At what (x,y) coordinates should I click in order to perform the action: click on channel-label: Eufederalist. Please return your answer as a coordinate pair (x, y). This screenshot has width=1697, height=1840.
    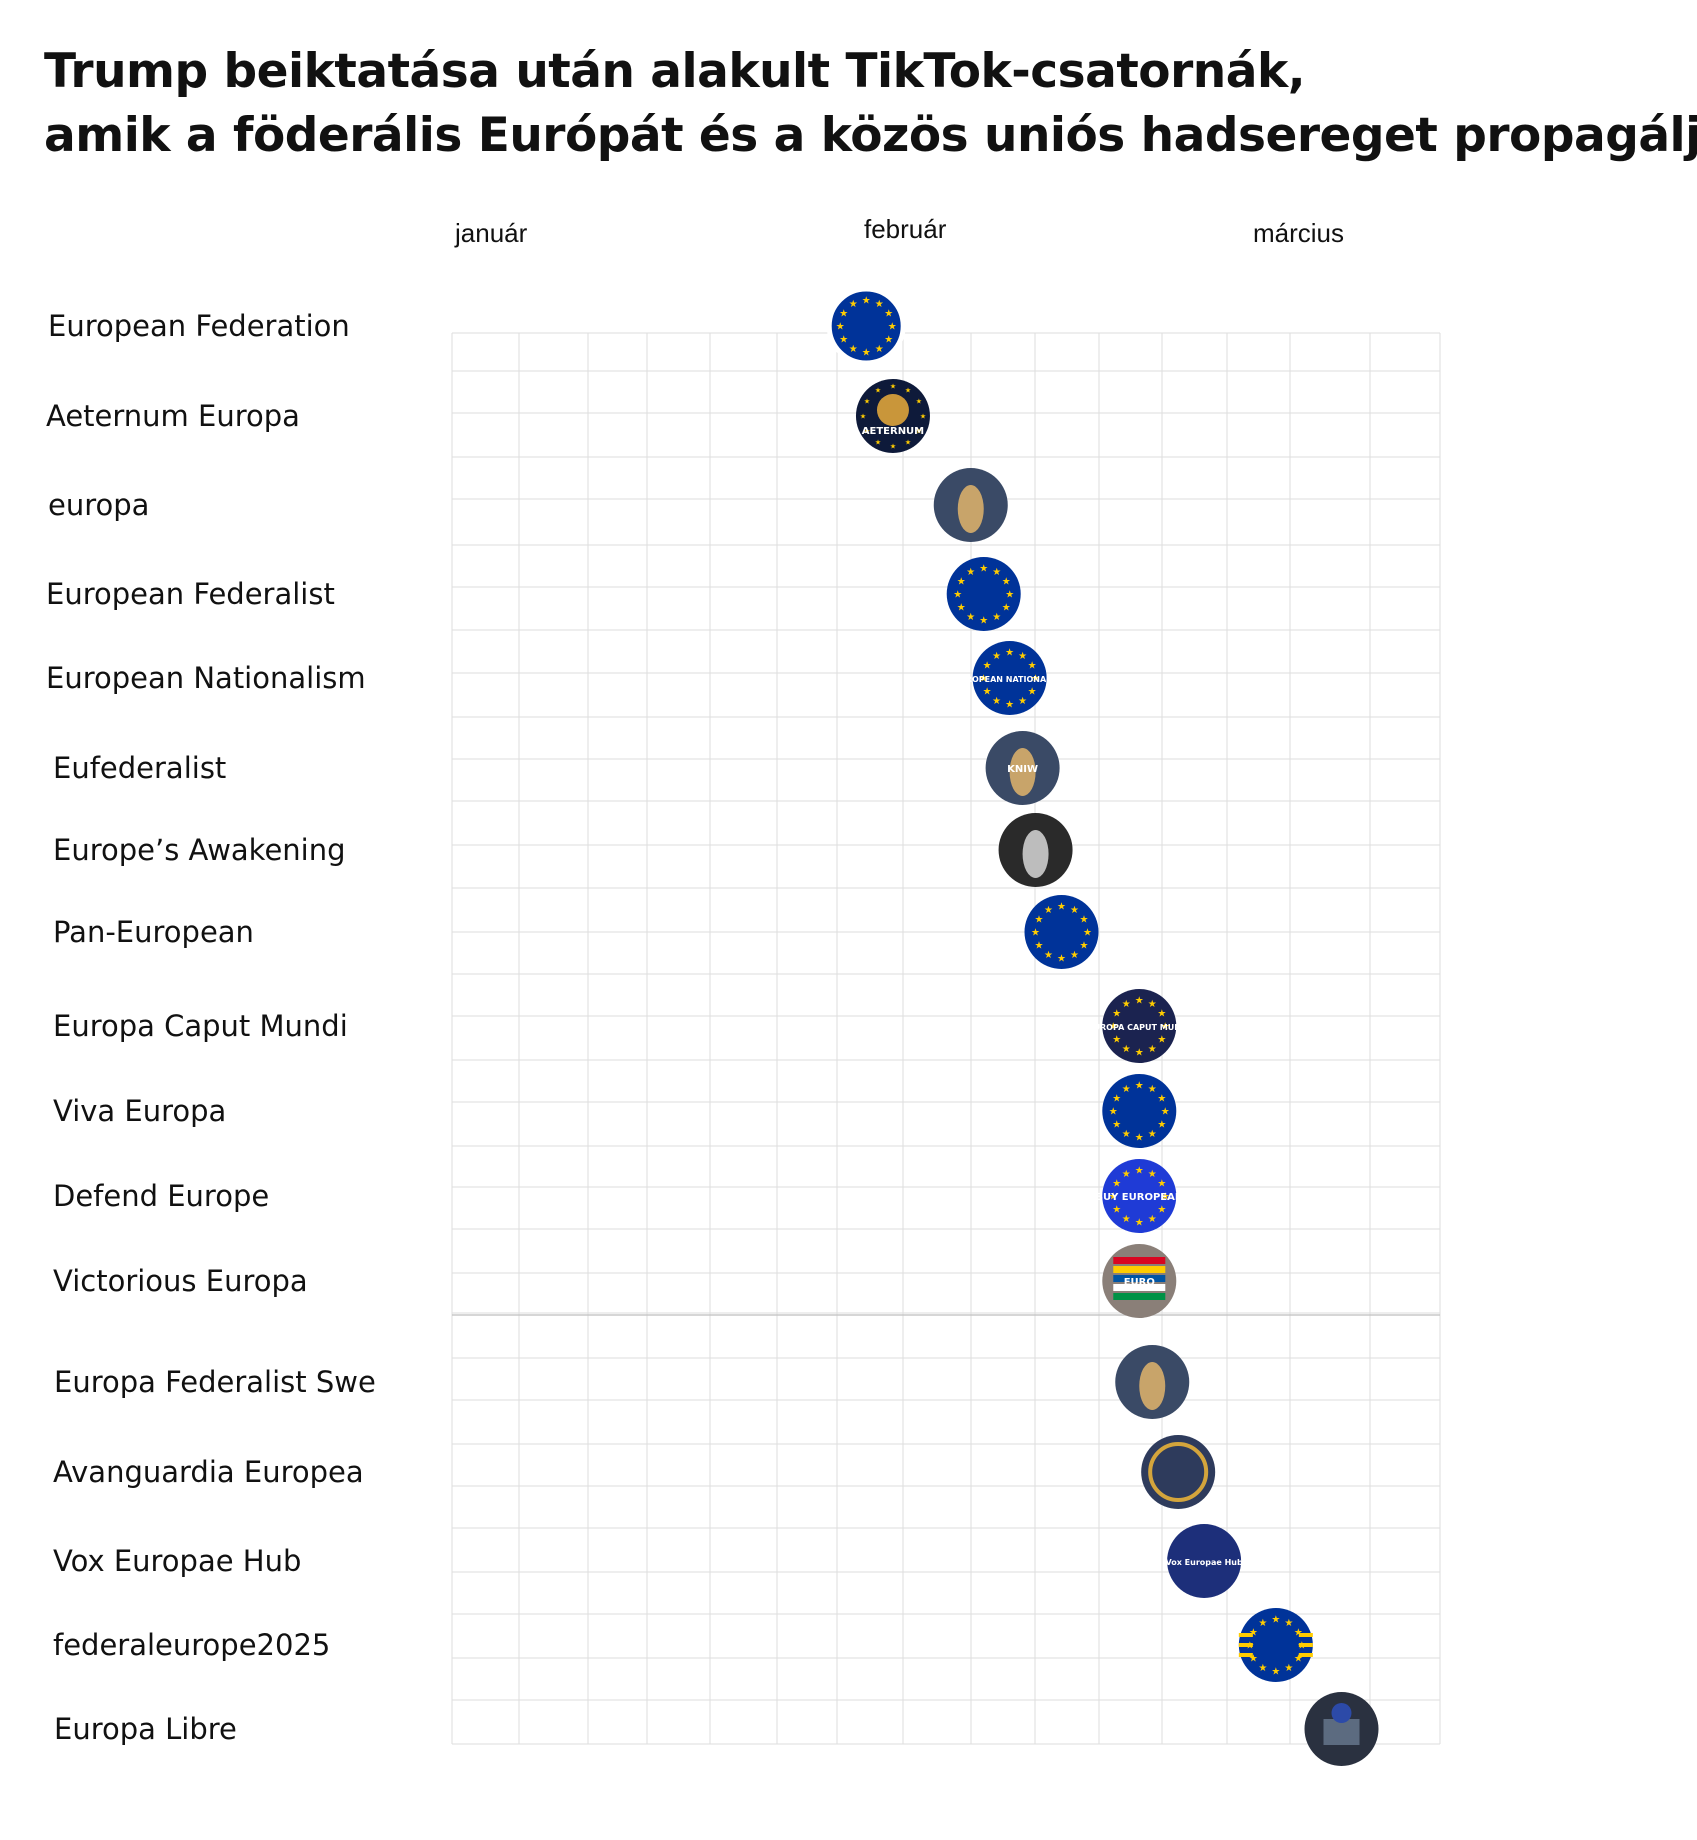
    Looking at the image, I should click on (140, 768).